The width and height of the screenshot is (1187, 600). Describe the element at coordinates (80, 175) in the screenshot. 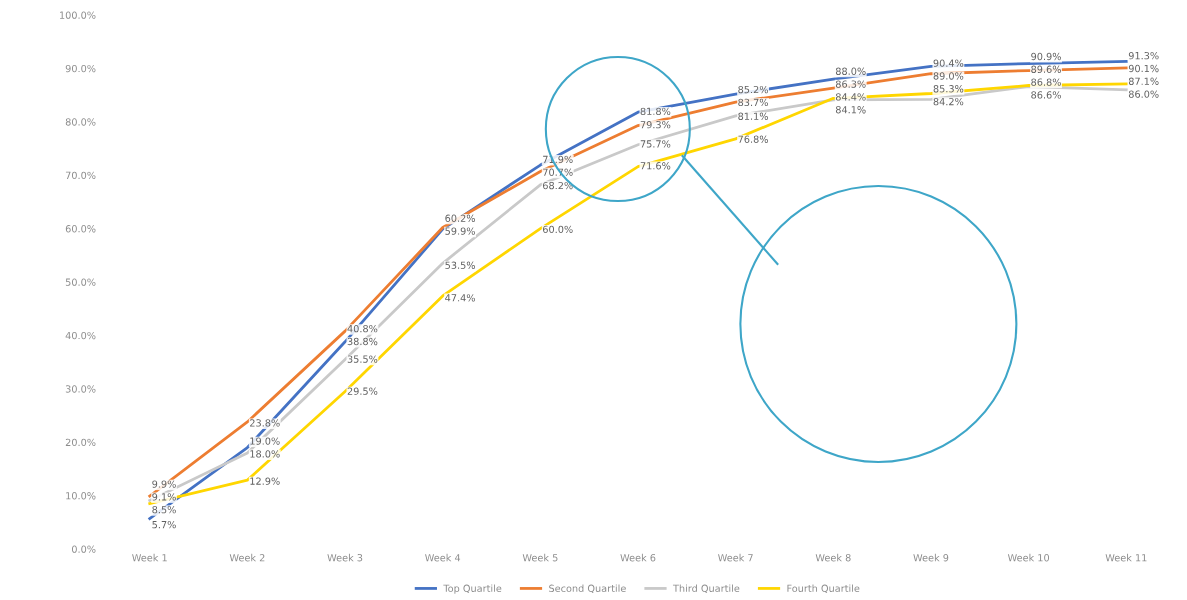

I see `y-tick-label: 70.0%` at that location.